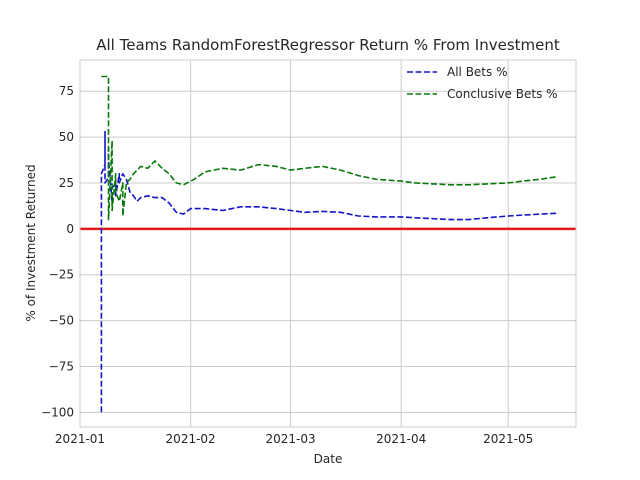  What do you see at coordinates (508, 439) in the screenshot?
I see `x-tick-label: 2021-05` at bounding box center [508, 439].